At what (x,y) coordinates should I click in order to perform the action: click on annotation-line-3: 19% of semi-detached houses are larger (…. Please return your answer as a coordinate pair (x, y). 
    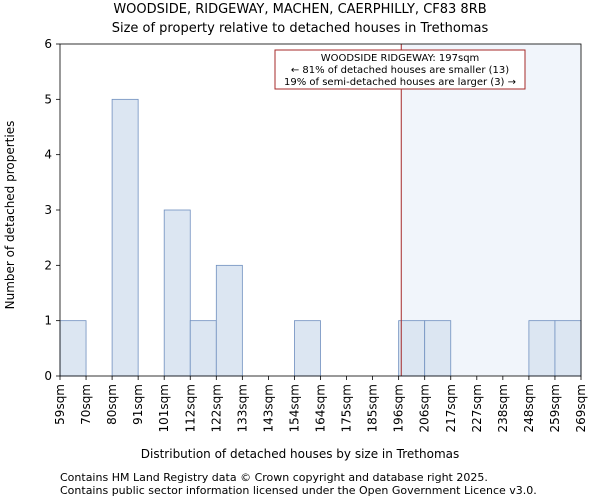
    Looking at the image, I should click on (400, 82).